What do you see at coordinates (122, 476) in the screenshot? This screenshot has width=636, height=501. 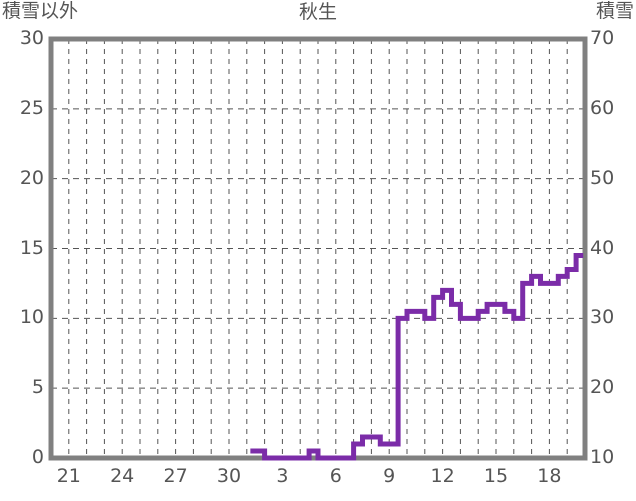 I see `x-tick-1: 24` at bounding box center [122, 476].